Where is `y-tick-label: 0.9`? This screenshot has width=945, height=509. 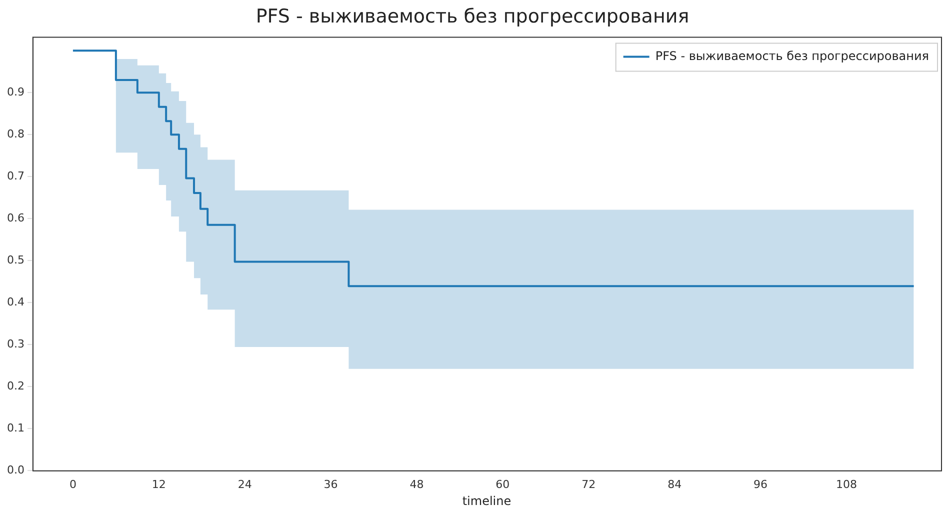 y-tick-label: 0.9 is located at coordinates (15, 91).